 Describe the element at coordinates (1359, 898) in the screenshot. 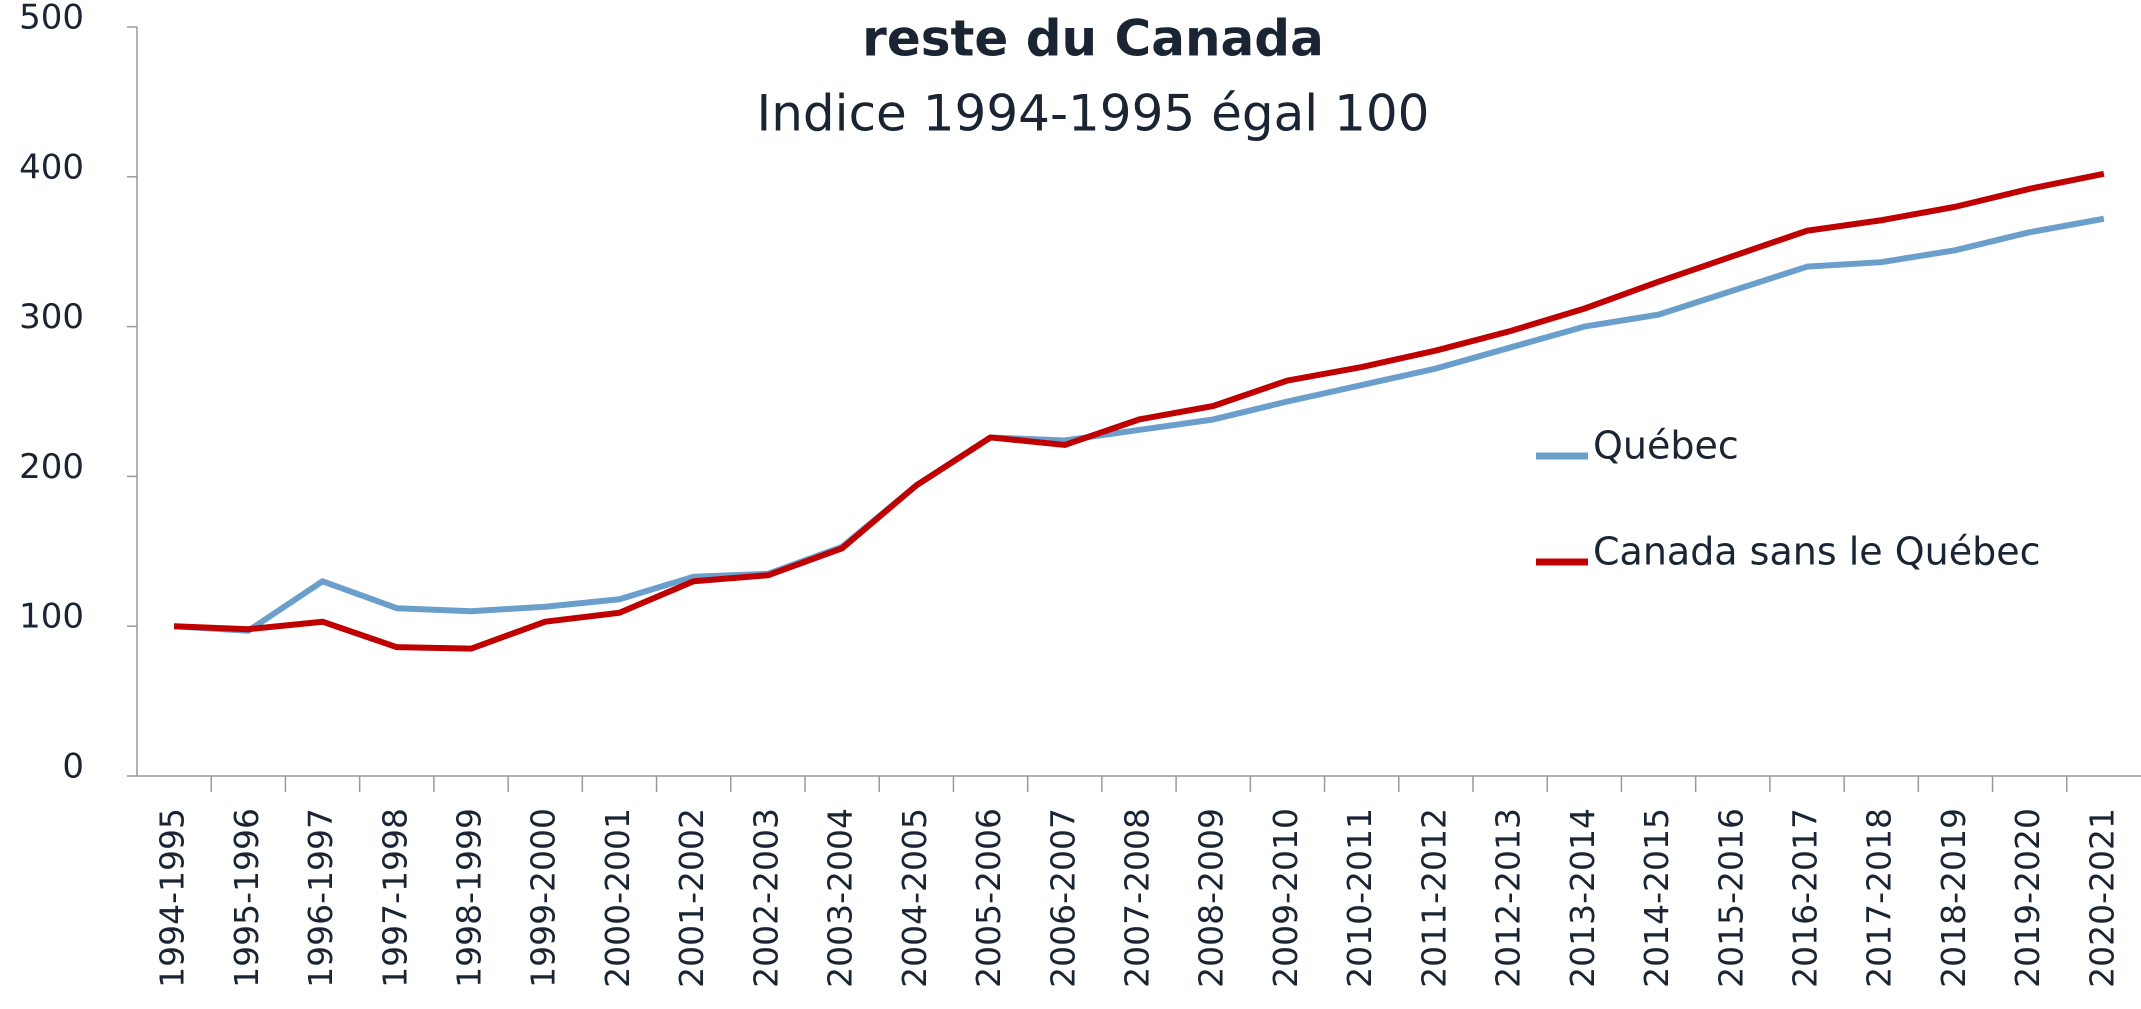

I see `x-tick-label: 2010-2011` at that location.